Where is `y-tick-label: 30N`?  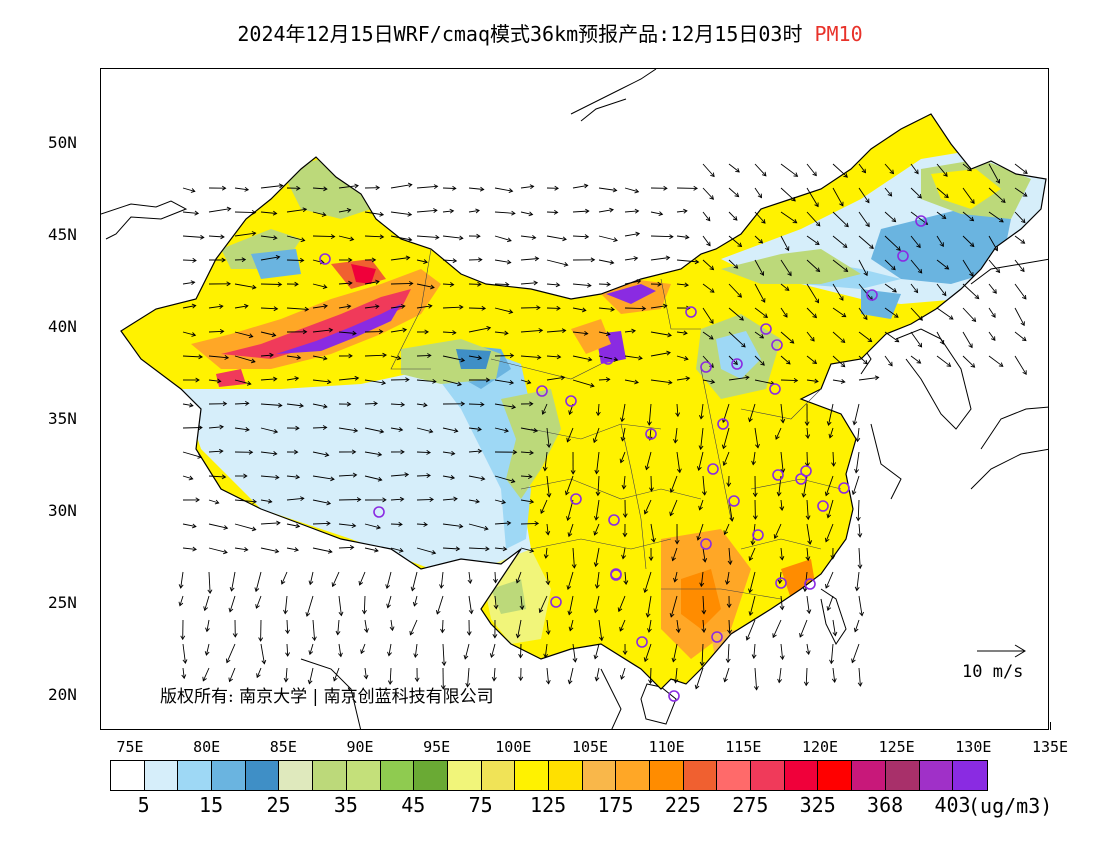
y-tick-label: 30N is located at coordinates (62, 510).